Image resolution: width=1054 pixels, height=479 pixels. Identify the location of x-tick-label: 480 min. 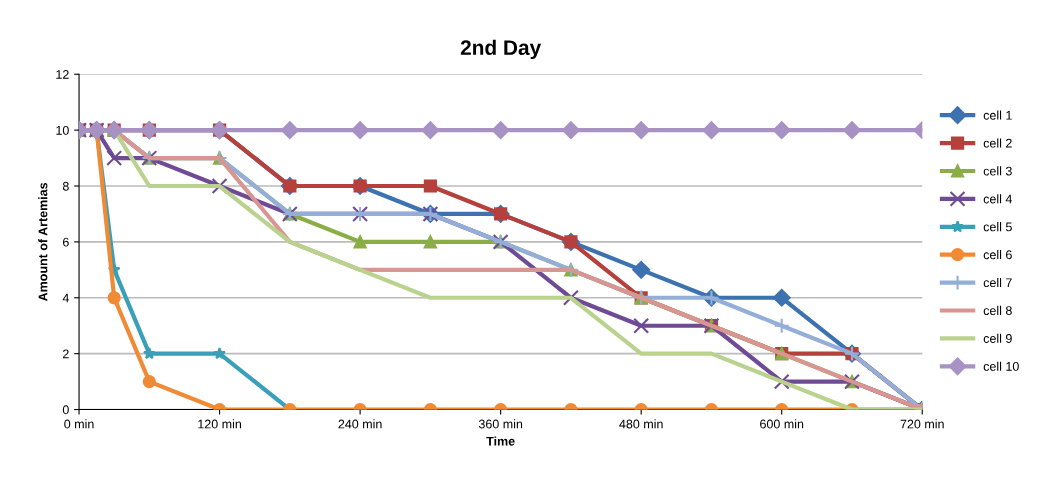
(641, 424).